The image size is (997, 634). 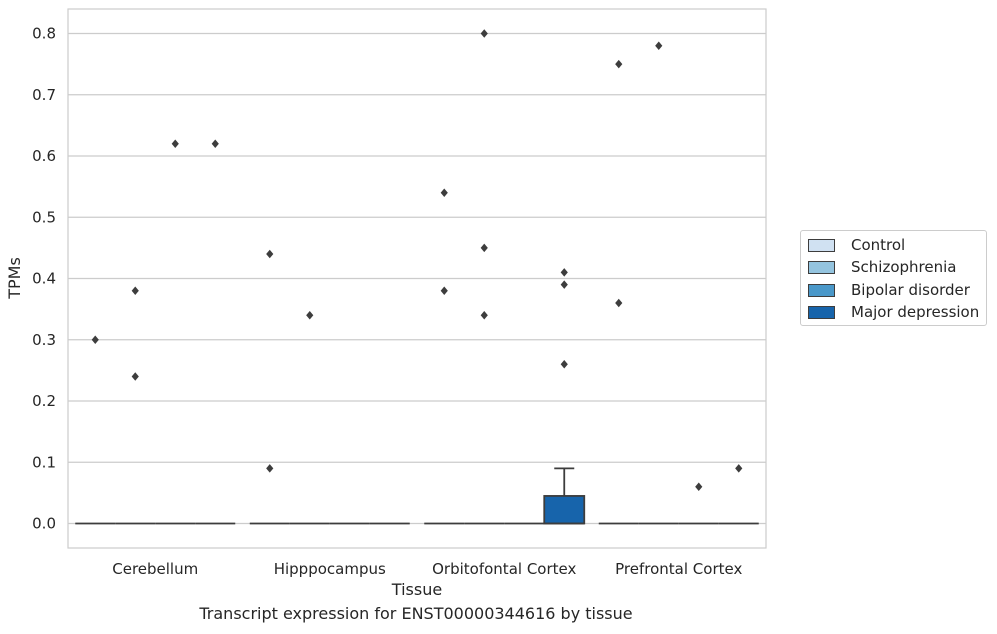 I want to click on y-tick-label: 0.0, so click(x=44, y=524).